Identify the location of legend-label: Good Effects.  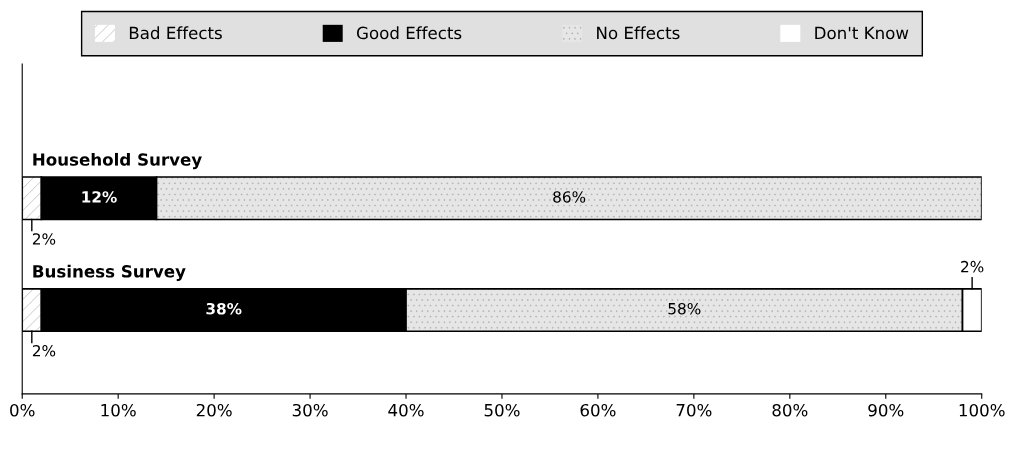
(409, 33).